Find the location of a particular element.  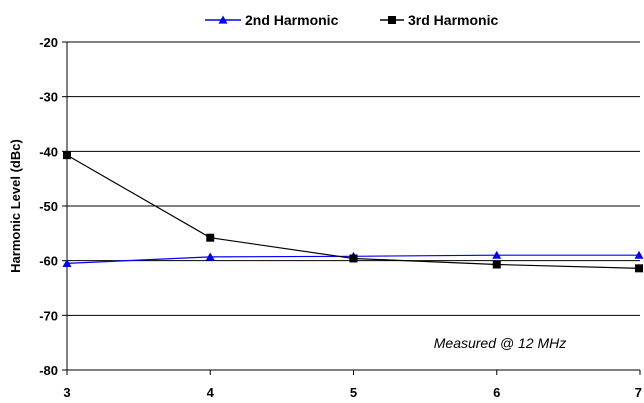

y-tick-label-5: -70 is located at coordinates (48, 315).